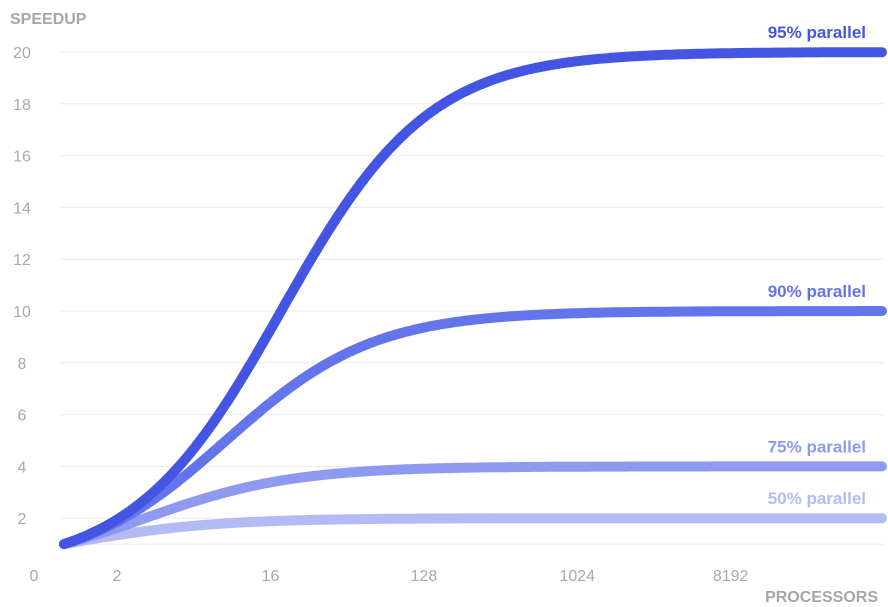 The height and width of the screenshot is (607, 888). What do you see at coordinates (34, 576) in the screenshot?
I see `x-origin-tick-label: 0` at bounding box center [34, 576].